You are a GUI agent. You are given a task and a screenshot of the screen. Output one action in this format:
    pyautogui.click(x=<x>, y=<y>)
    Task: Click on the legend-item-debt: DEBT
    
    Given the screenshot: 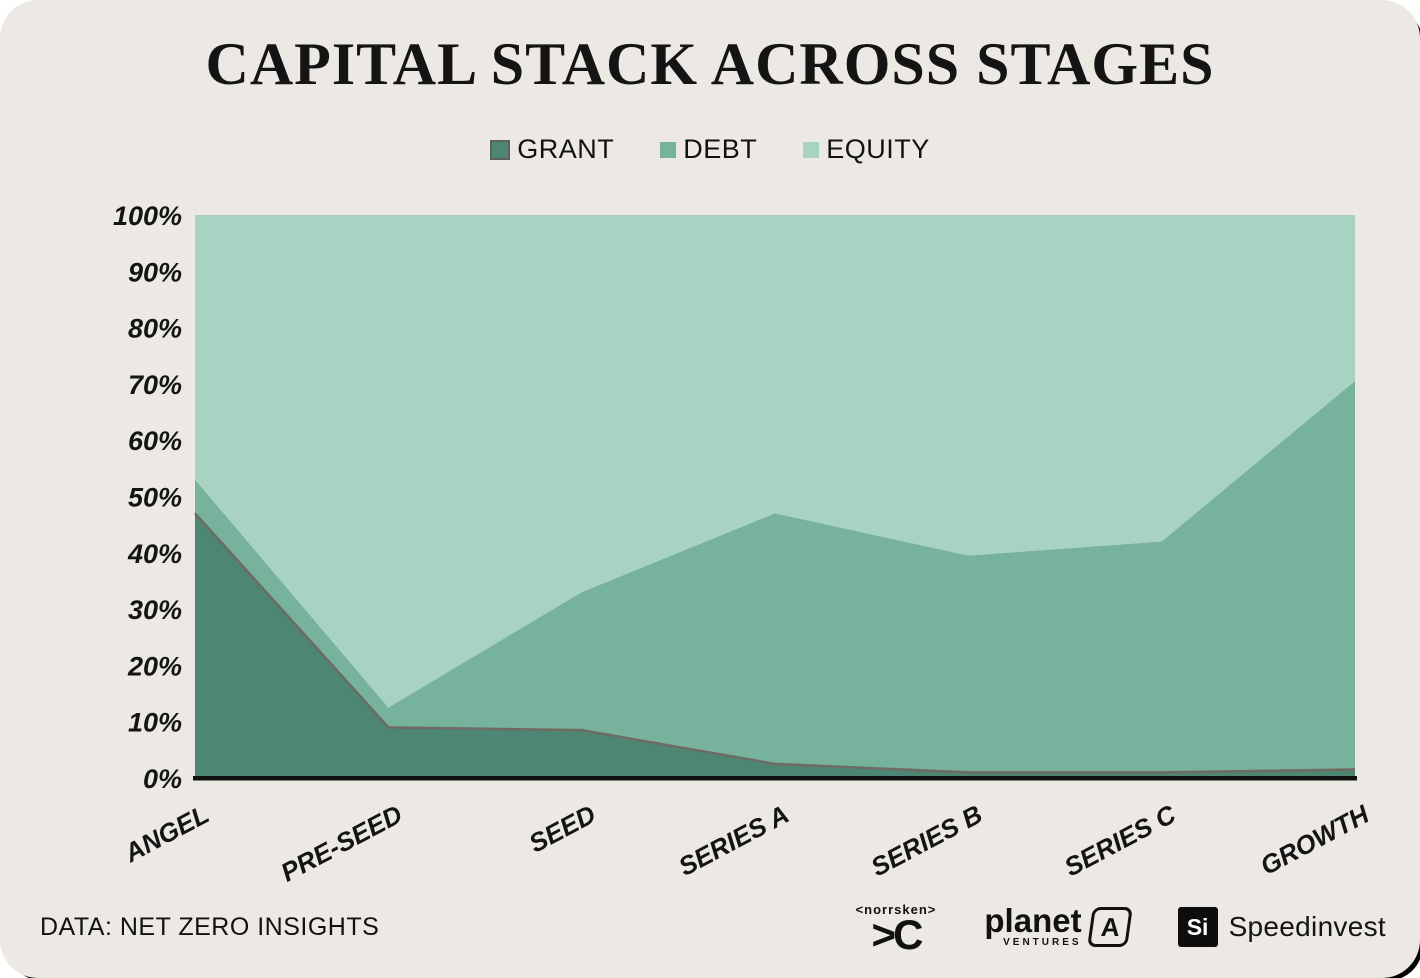 What is the action you would take?
    pyautogui.click(x=708, y=149)
    